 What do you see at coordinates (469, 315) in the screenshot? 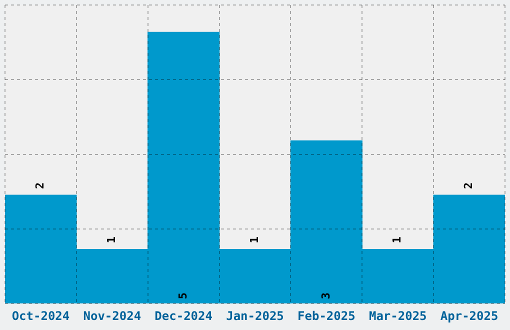
I see `x-tick-label: Apr-2025` at bounding box center [469, 315].